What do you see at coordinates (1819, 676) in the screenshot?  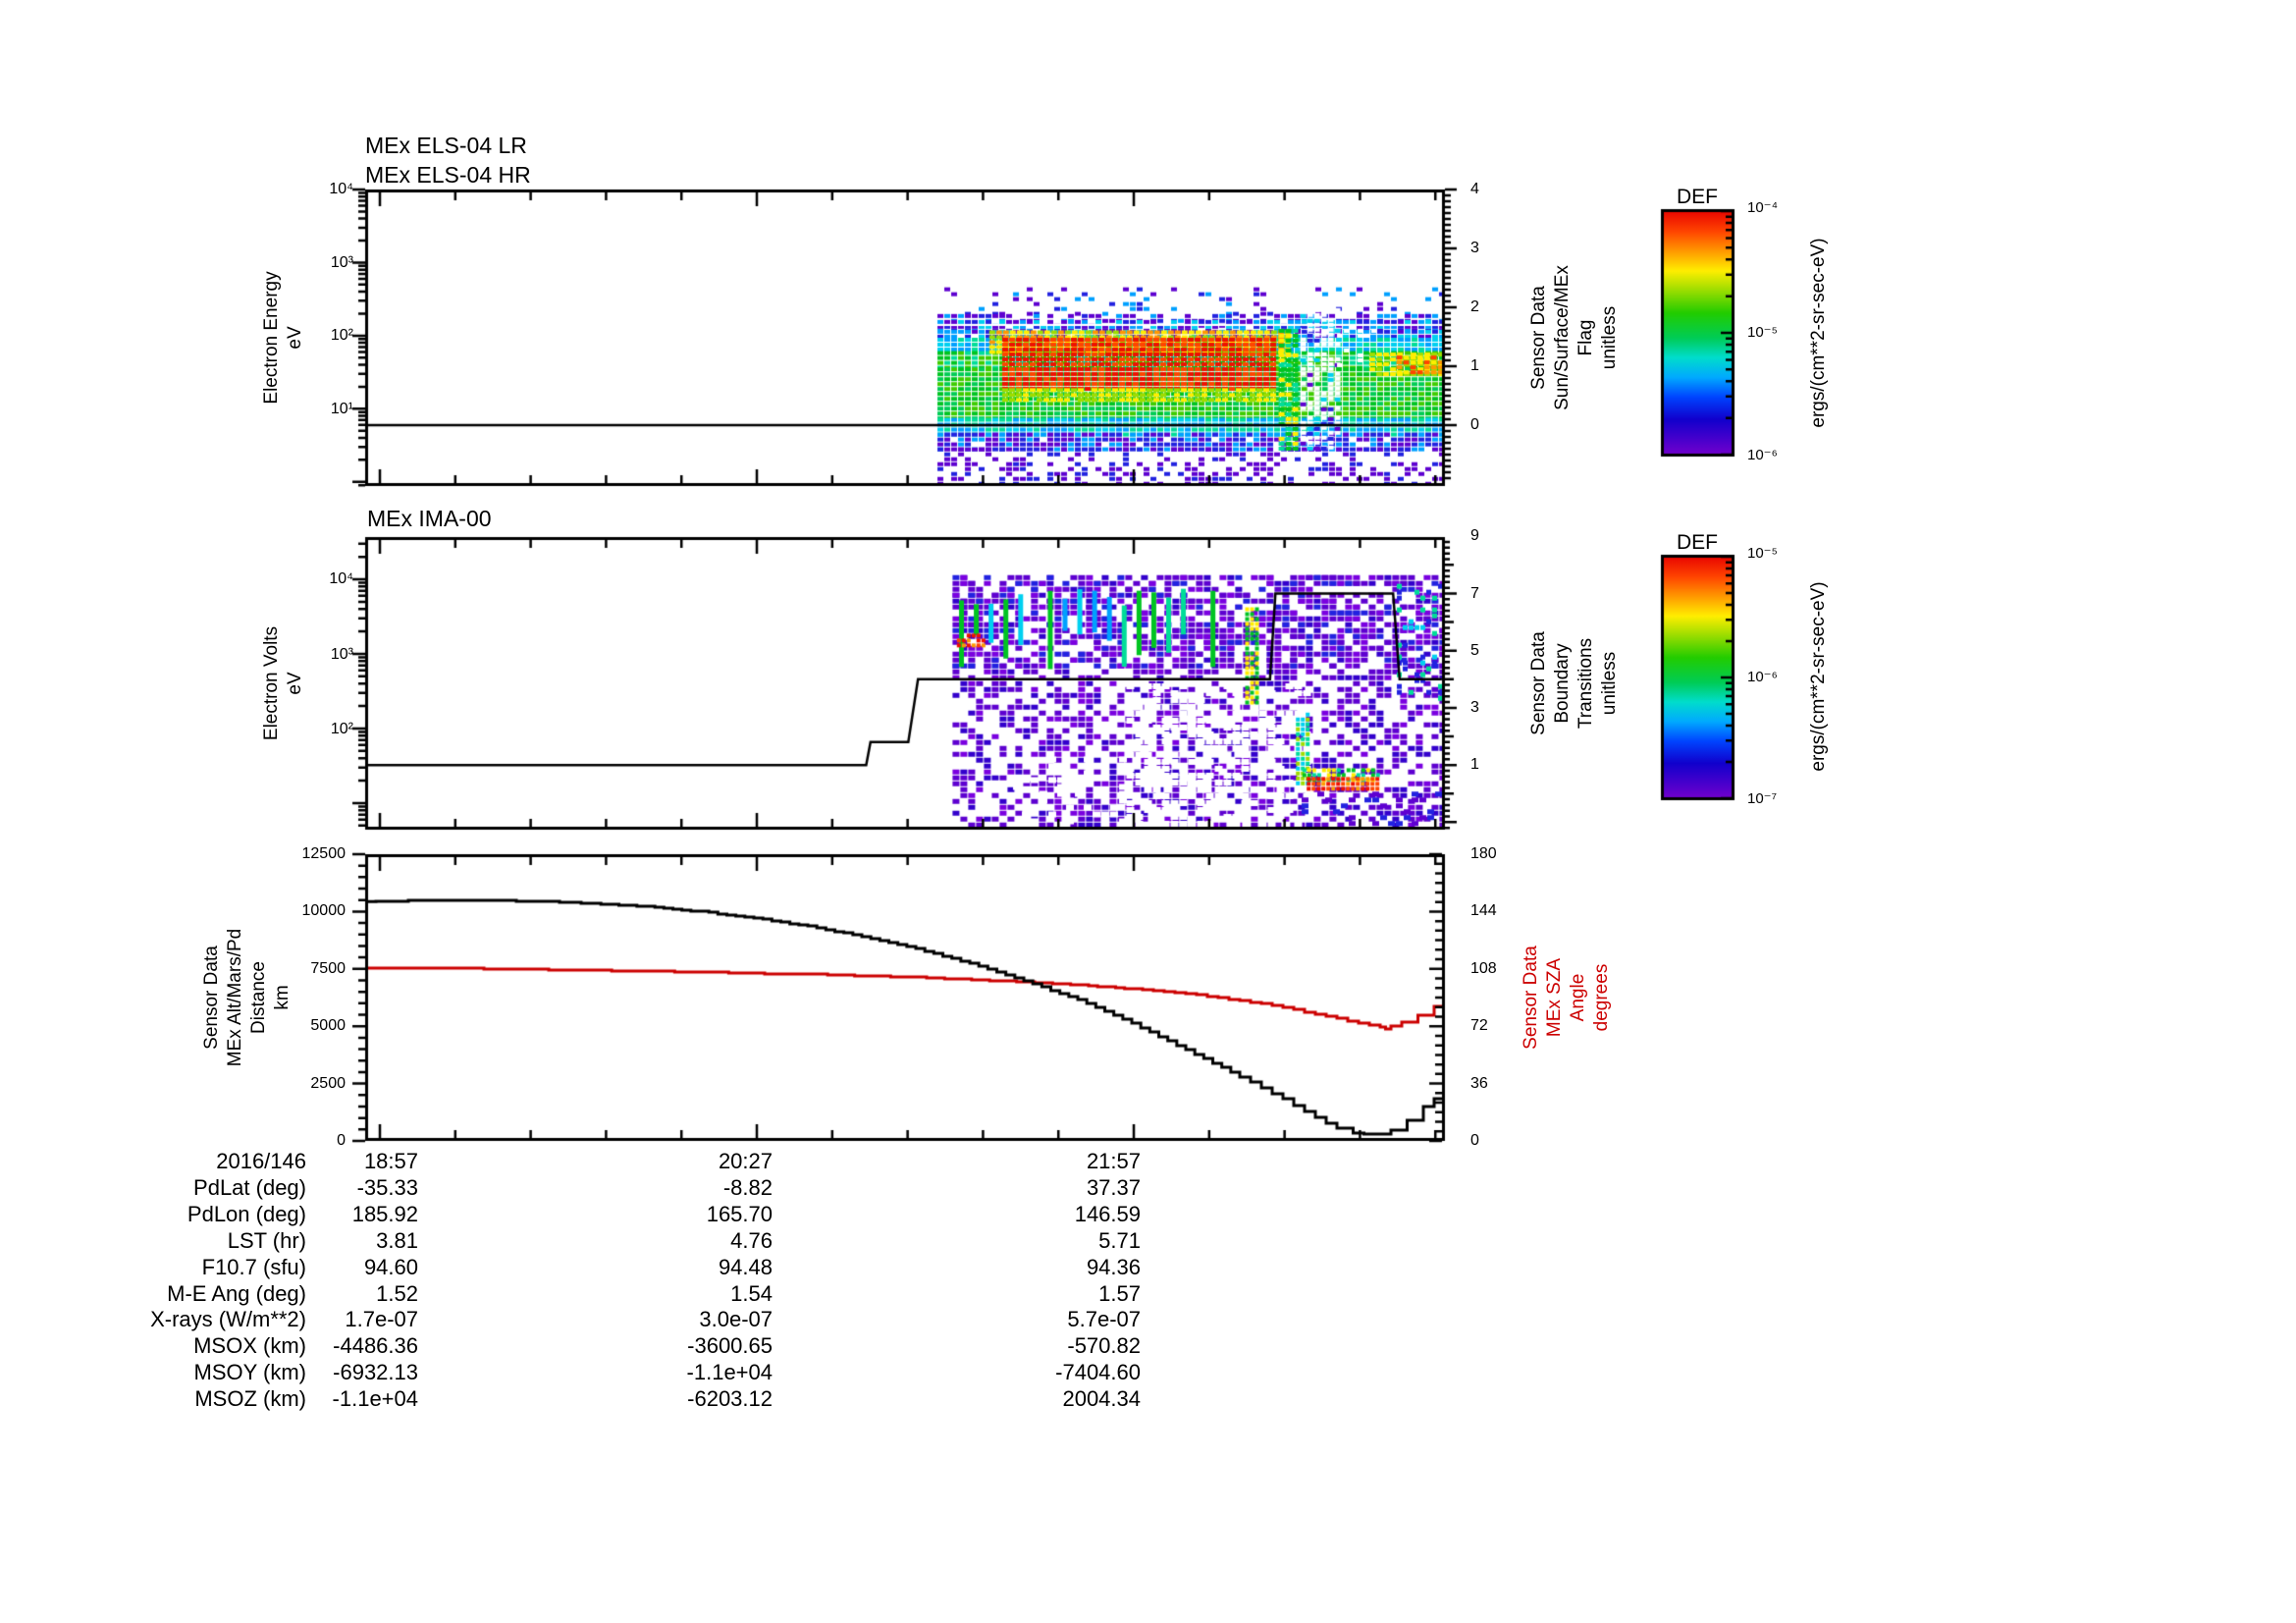 I see `colorbar2-units: ergs/(cm**2-sr-sec-eV)` at bounding box center [1819, 676].